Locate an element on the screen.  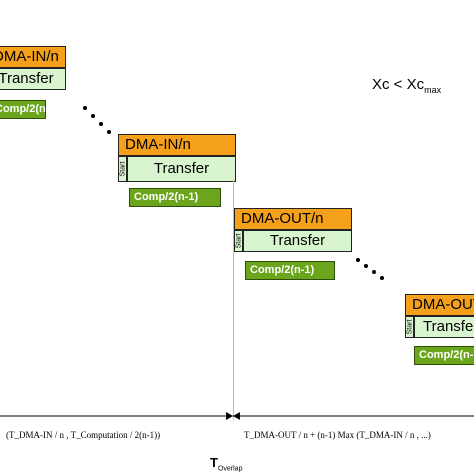
start-box-2: Start is located at coordinates (122, 169).